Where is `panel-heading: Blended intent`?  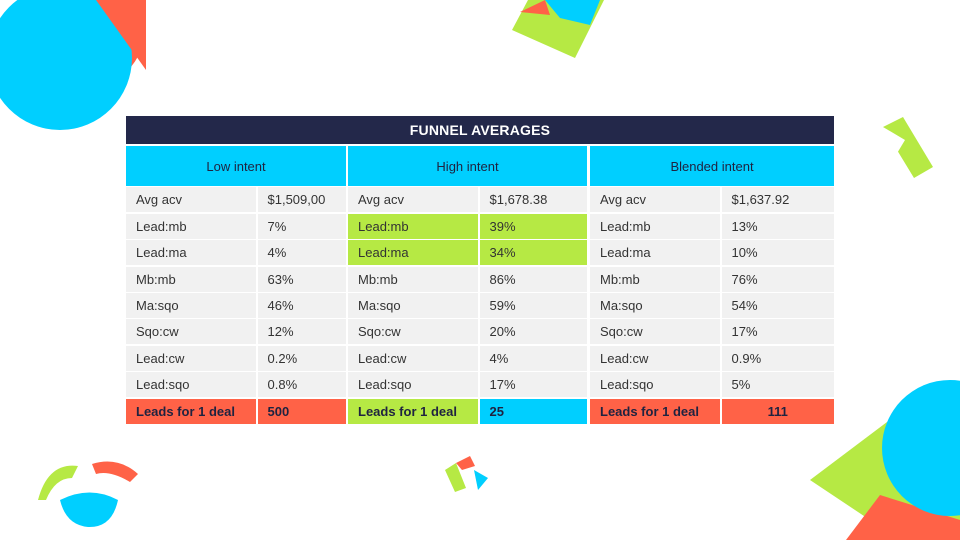
panel-heading: Blended intent is located at coordinates (712, 166).